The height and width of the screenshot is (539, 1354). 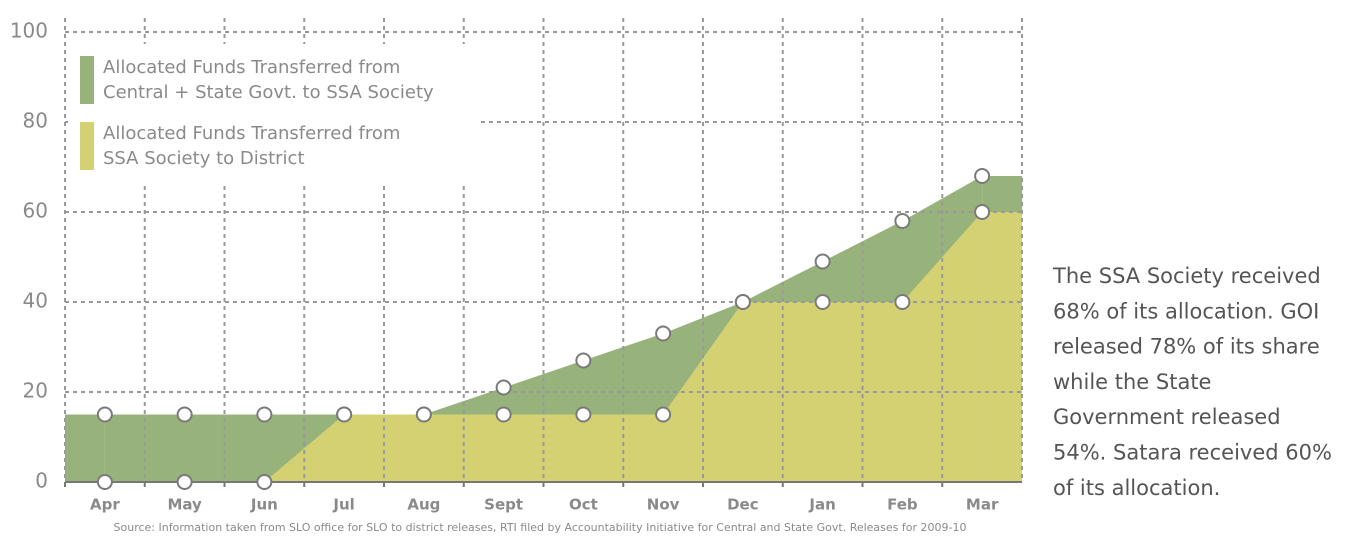 What do you see at coordinates (982, 505) in the screenshot?
I see `x-tick-label: Mar` at bounding box center [982, 505].